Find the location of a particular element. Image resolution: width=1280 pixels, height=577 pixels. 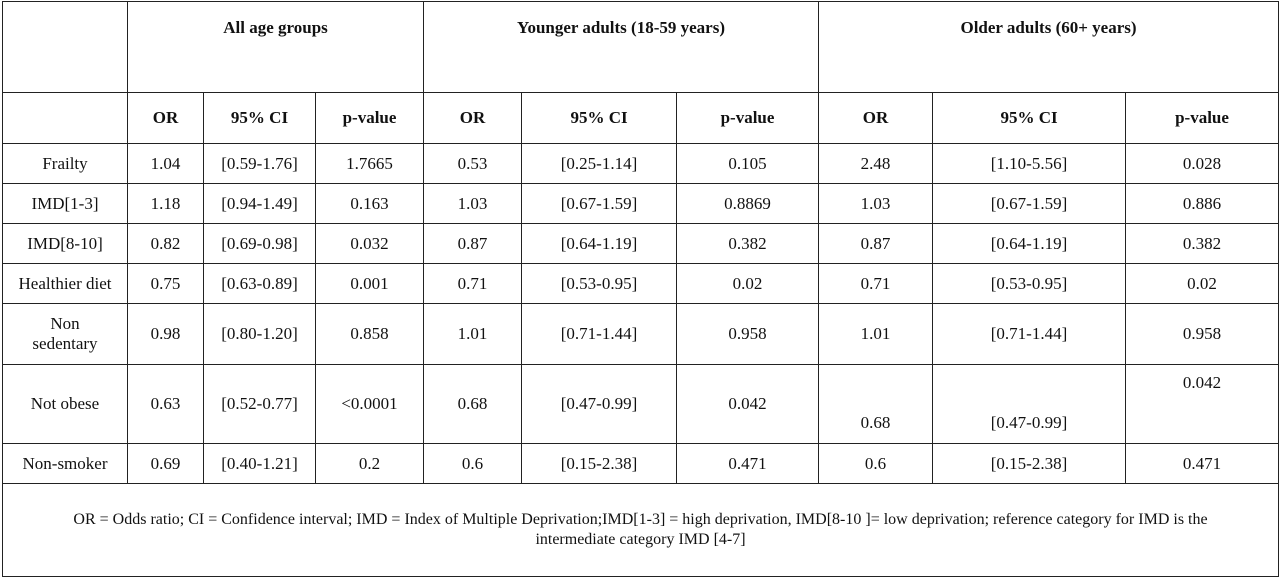

cell: <0.0001 is located at coordinates (369, 404).